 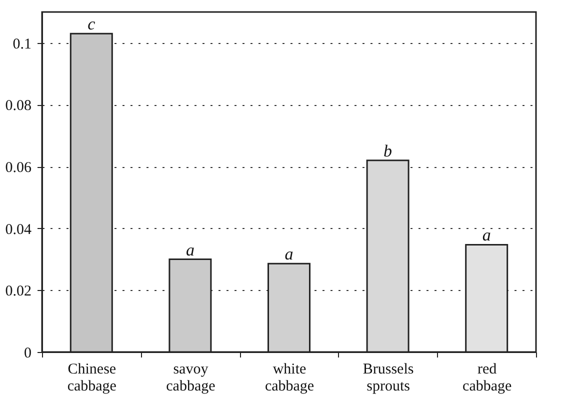 What do you see at coordinates (22, 44) in the screenshot?
I see `y-tick-label: 0.1` at bounding box center [22, 44].